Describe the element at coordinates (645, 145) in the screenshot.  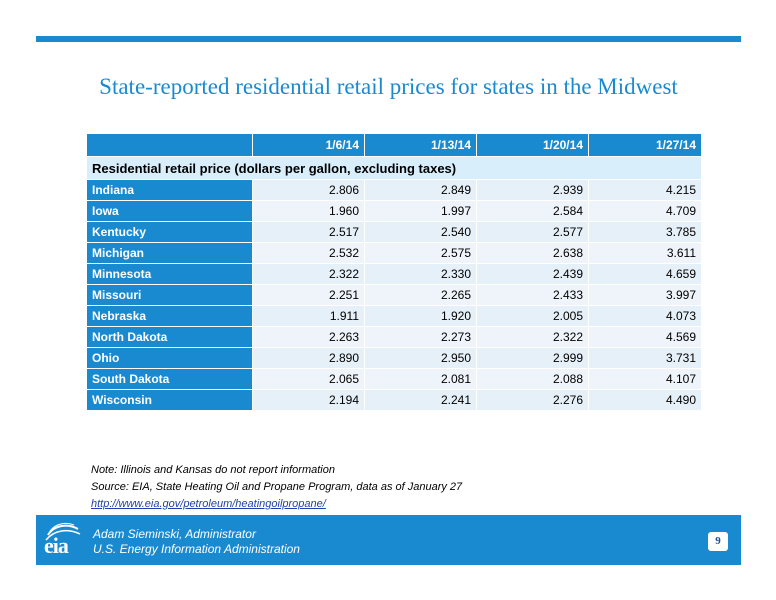
I see `column-header: 1/27/14` at that location.